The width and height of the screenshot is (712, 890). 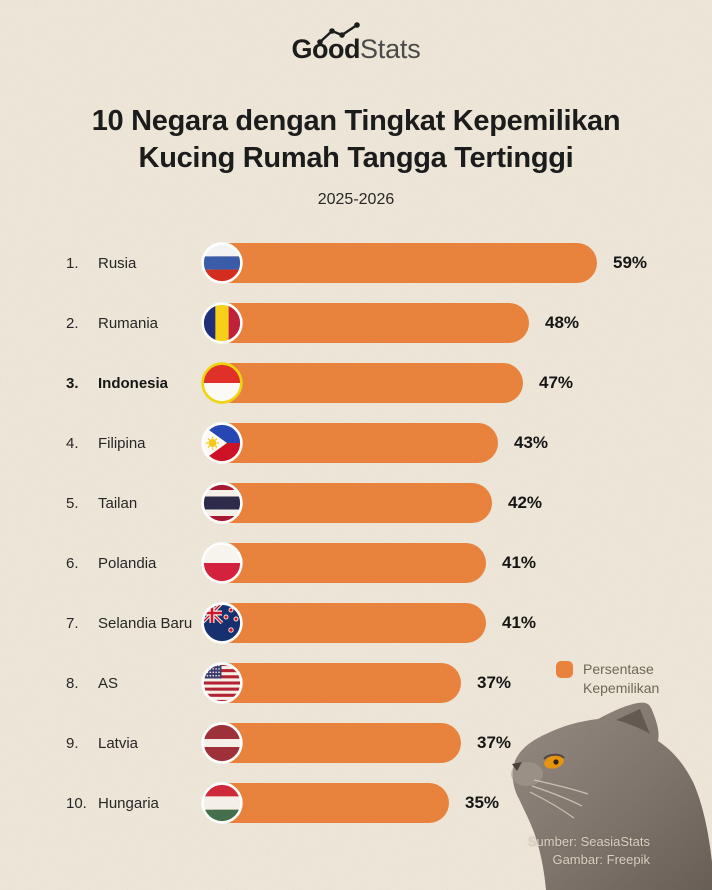 I want to click on flag-philippines-icon, so click(x=222, y=443).